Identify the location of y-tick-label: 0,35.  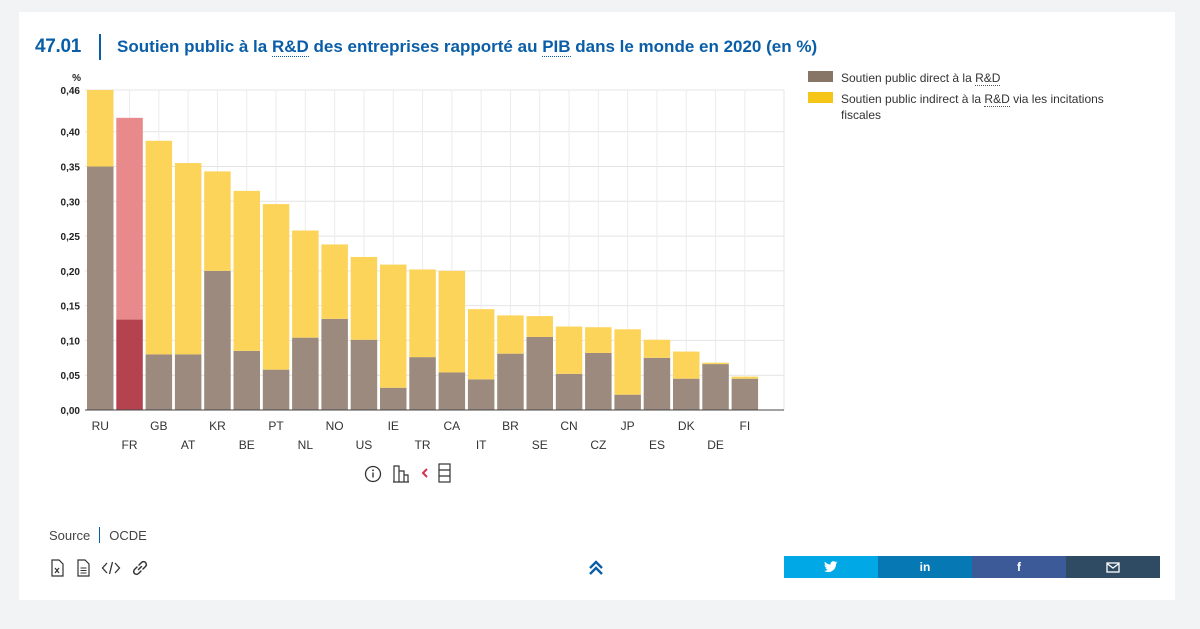
(71, 168).